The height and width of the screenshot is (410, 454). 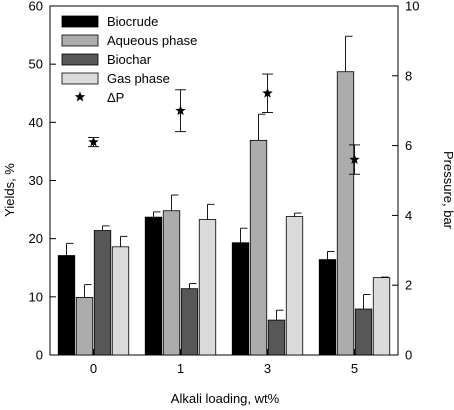 What do you see at coordinates (180, 368) in the screenshot?
I see `x-tick-label: 1` at bounding box center [180, 368].